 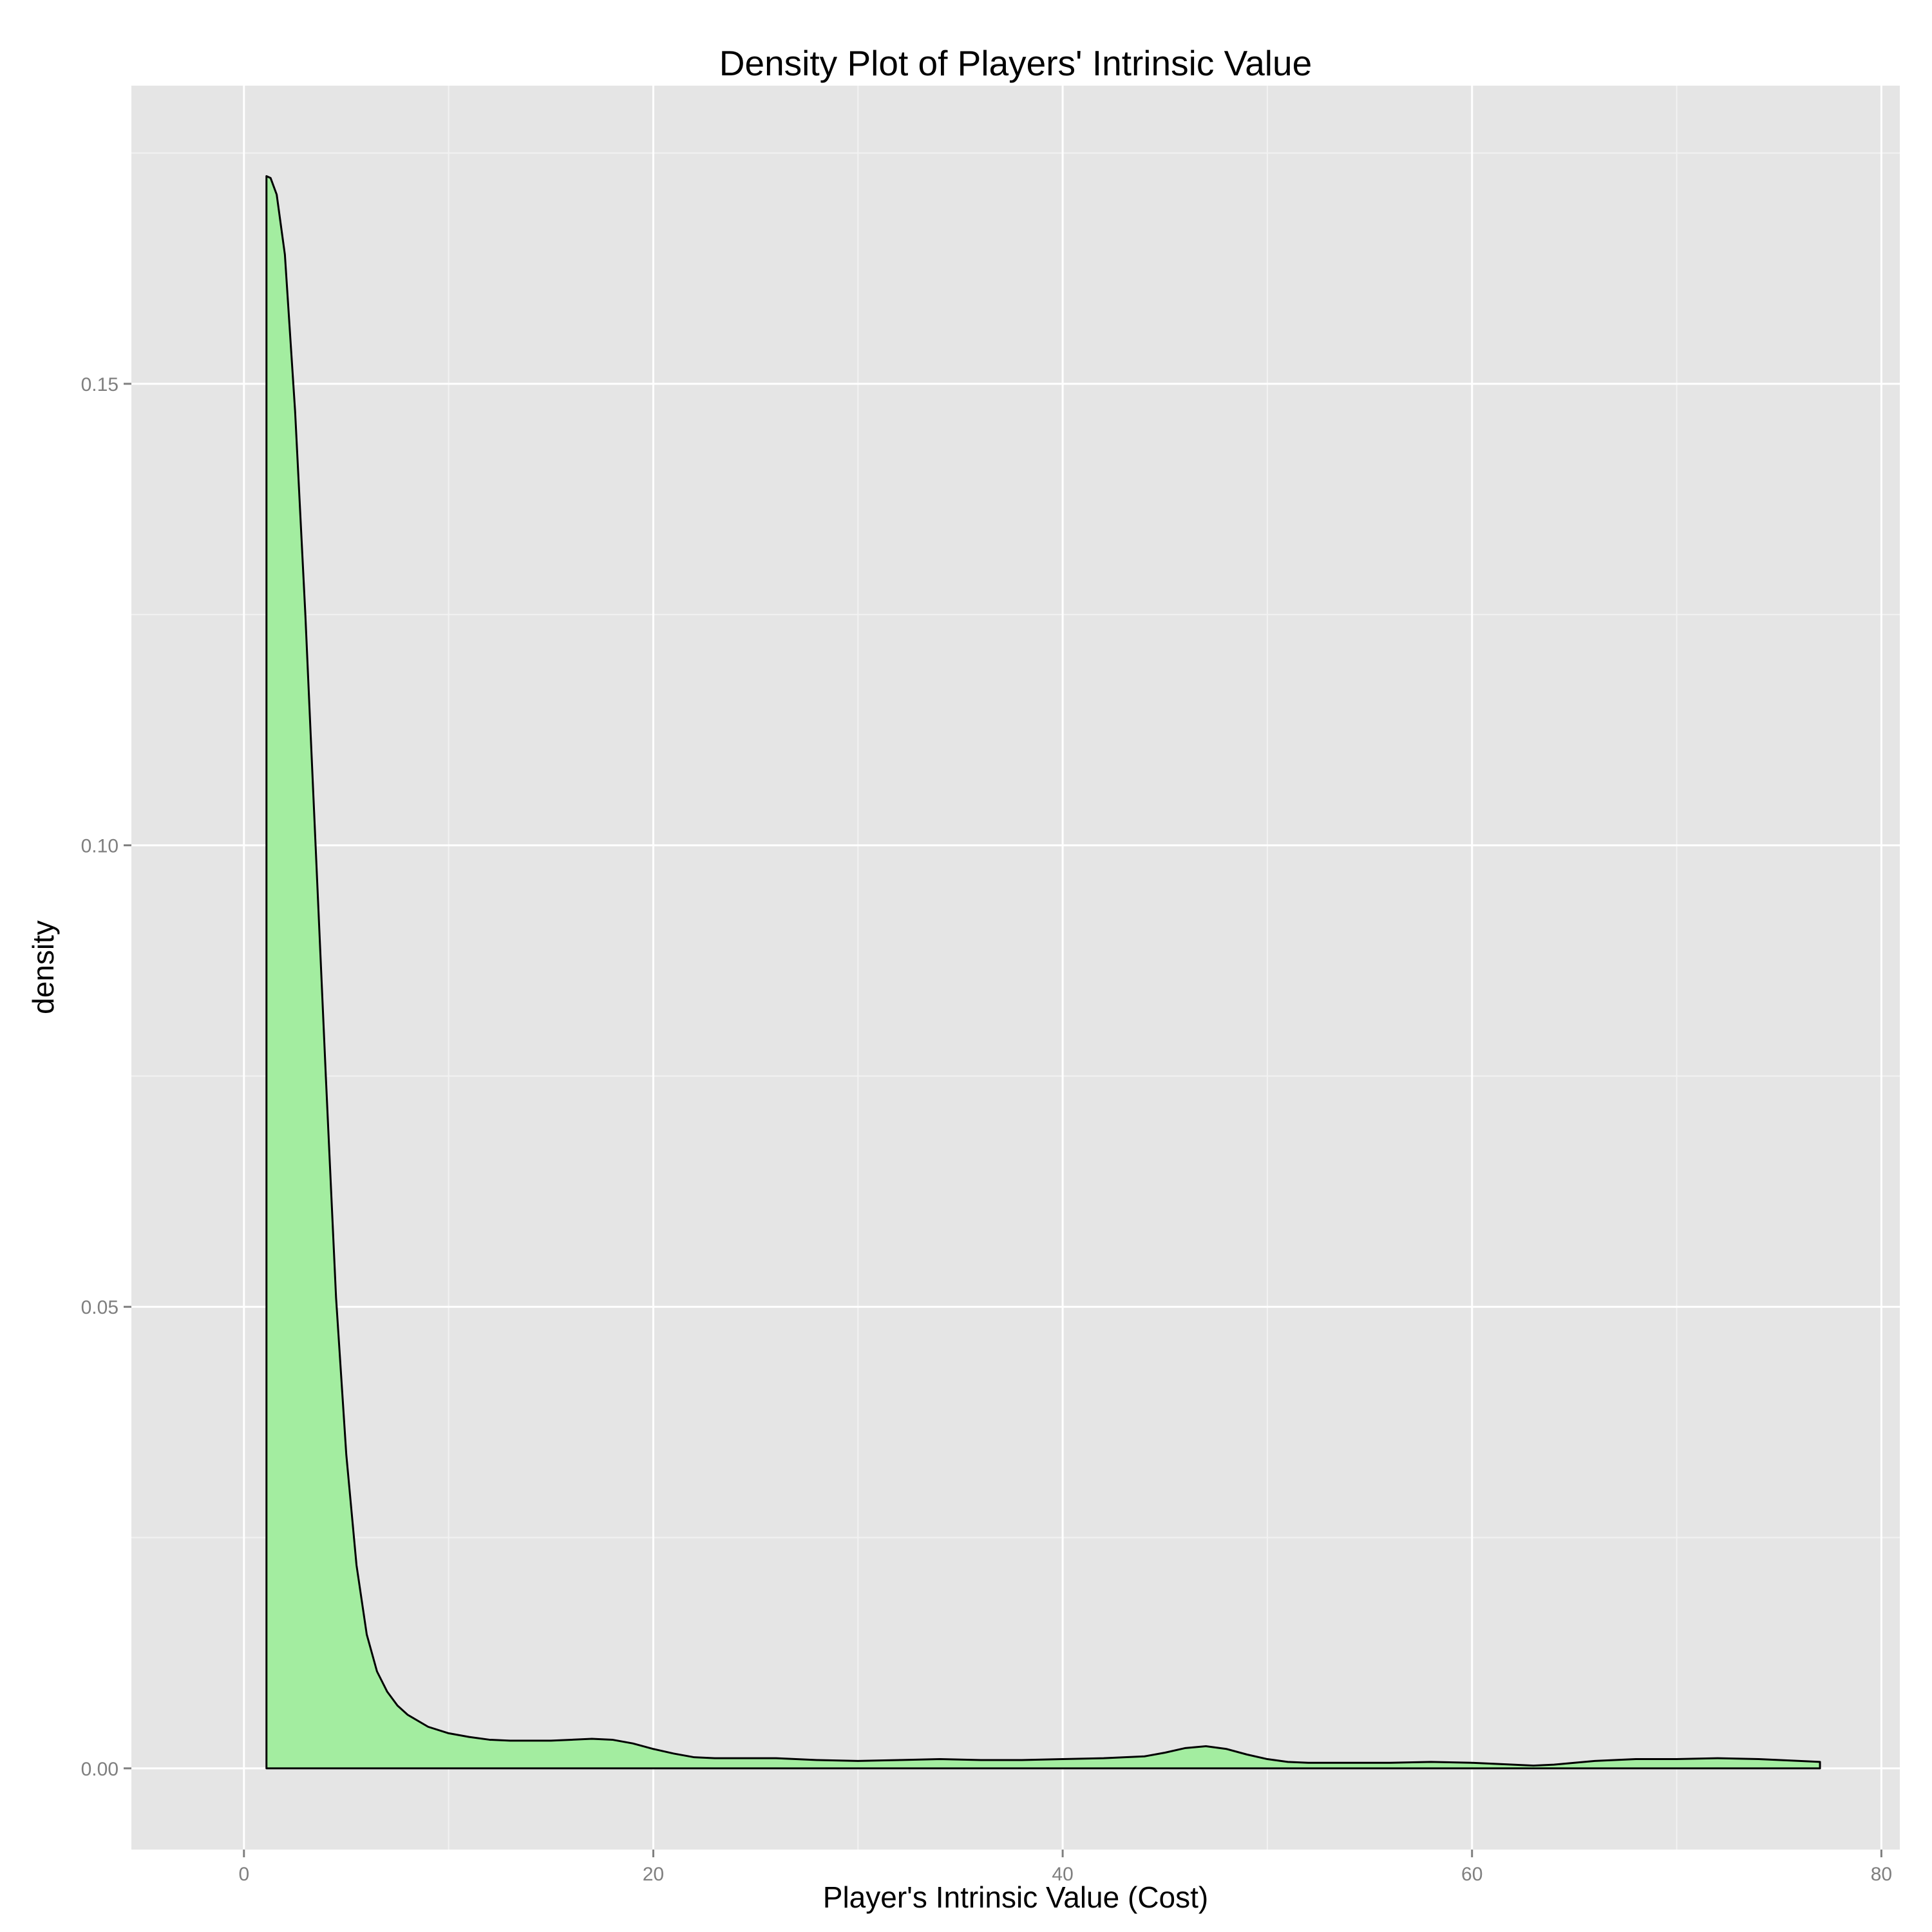 I want to click on x-axis: 0 20 40 60 80, so click(x=1065, y=1867).